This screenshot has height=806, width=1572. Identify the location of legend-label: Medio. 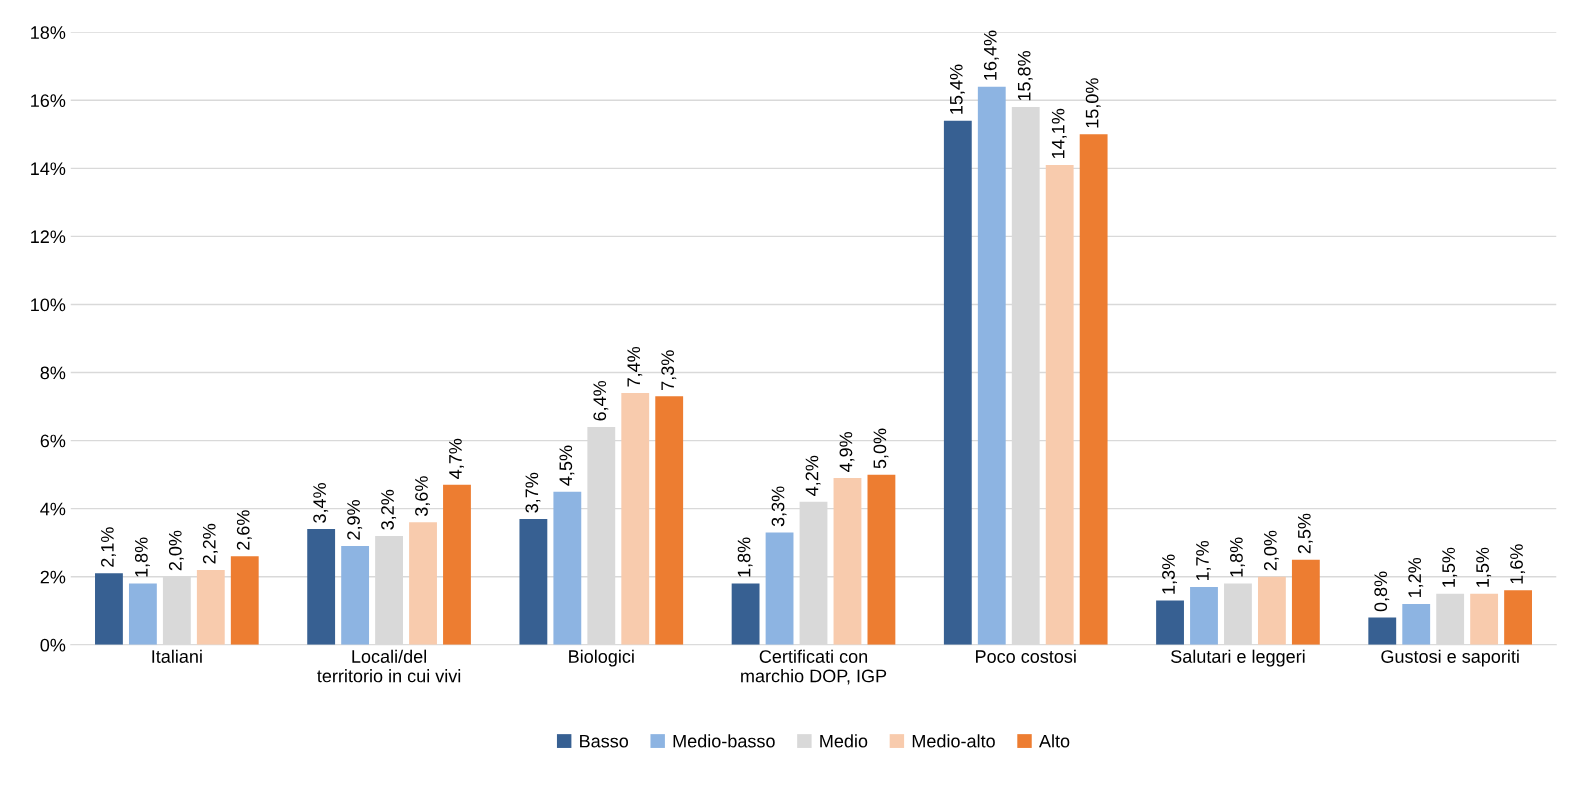
(844, 741).